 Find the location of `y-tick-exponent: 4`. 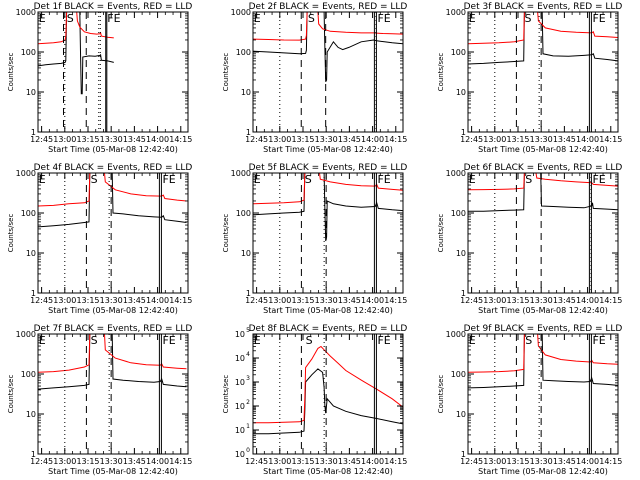

y-tick-exponent: 4 is located at coordinates (248, 354).